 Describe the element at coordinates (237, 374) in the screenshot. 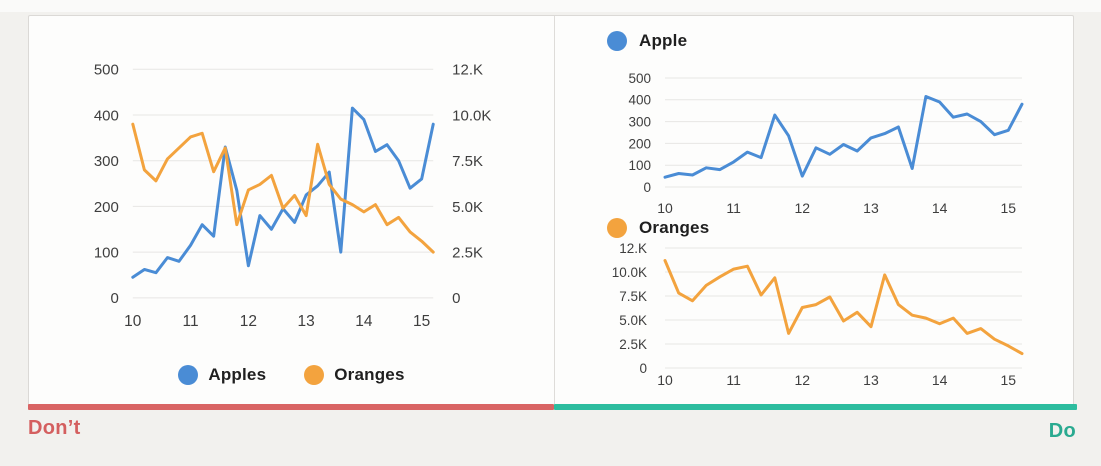

I see `apples-legend-label: Apples` at that location.